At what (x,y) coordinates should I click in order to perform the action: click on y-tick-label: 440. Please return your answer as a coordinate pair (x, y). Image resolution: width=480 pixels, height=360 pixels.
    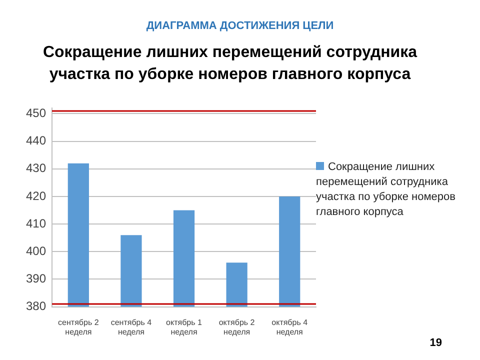
    Looking at the image, I should click on (36, 141).